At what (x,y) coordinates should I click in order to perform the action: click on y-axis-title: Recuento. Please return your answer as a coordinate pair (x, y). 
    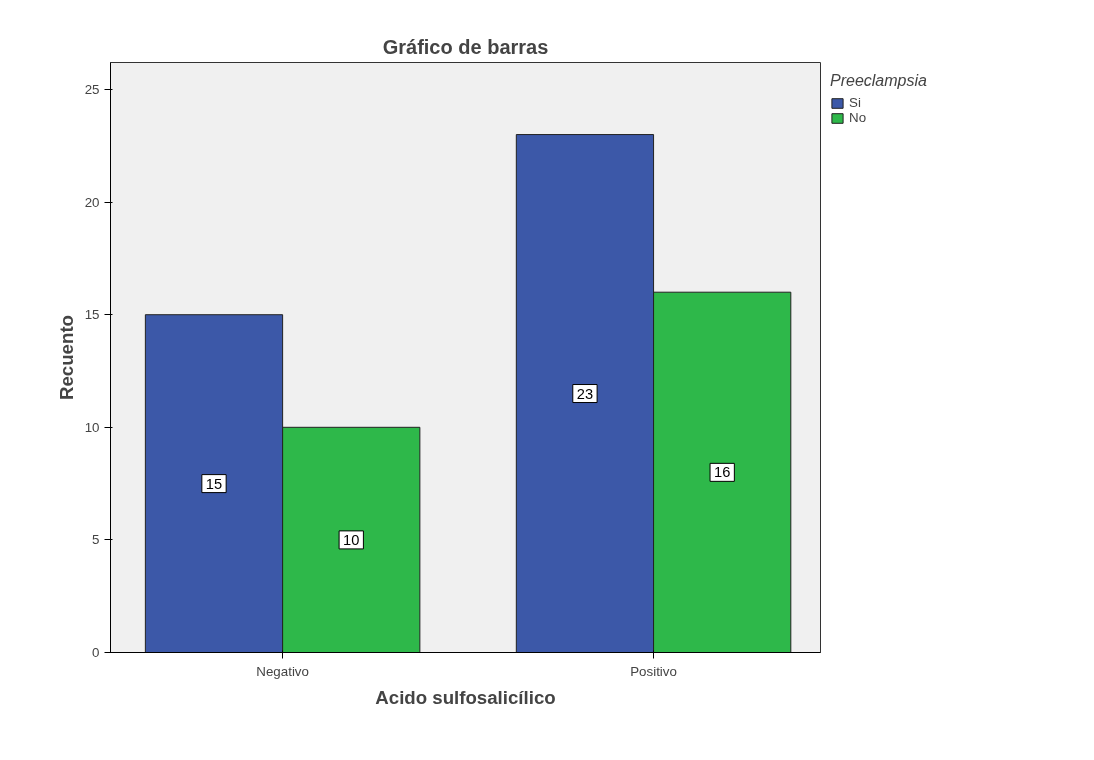
    Looking at the image, I should click on (66, 357).